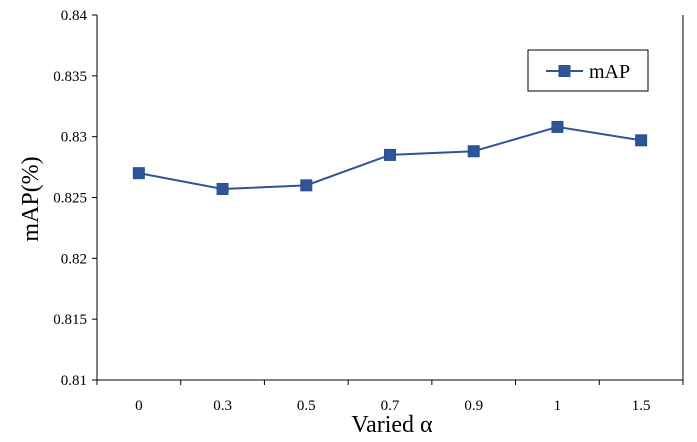 The width and height of the screenshot is (697, 442). What do you see at coordinates (31, 198) in the screenshot?
I see `y-axis-title: mAP(%)` at bounding box center [31, 198].